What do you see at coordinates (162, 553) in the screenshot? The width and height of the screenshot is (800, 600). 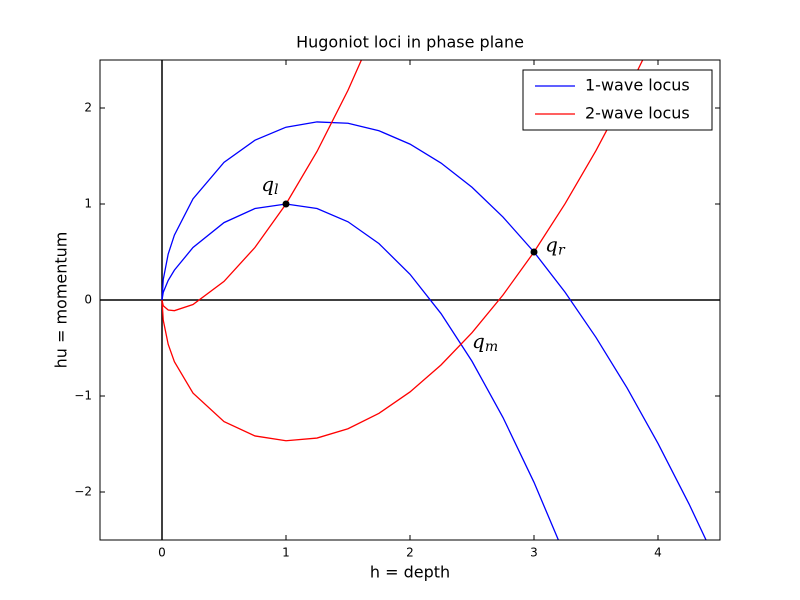 I see `x-tick-label: 0` at bounding box center [162, 553].